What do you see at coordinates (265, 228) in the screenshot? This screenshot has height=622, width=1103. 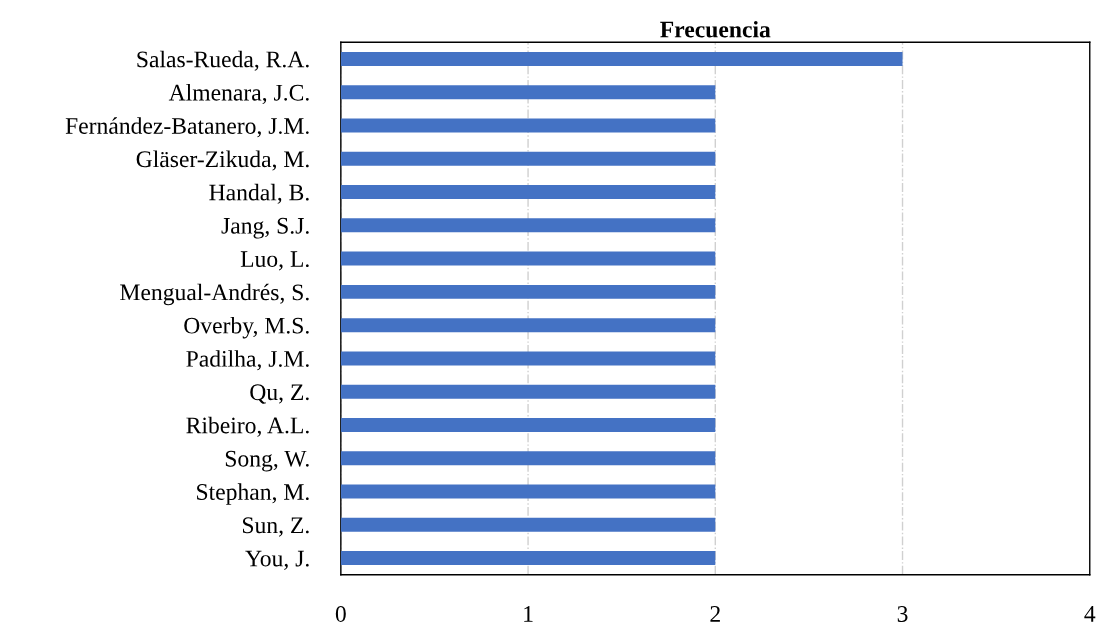 I see `y-tick-label: Jang, S.J.` at bounding box center [265, 228].